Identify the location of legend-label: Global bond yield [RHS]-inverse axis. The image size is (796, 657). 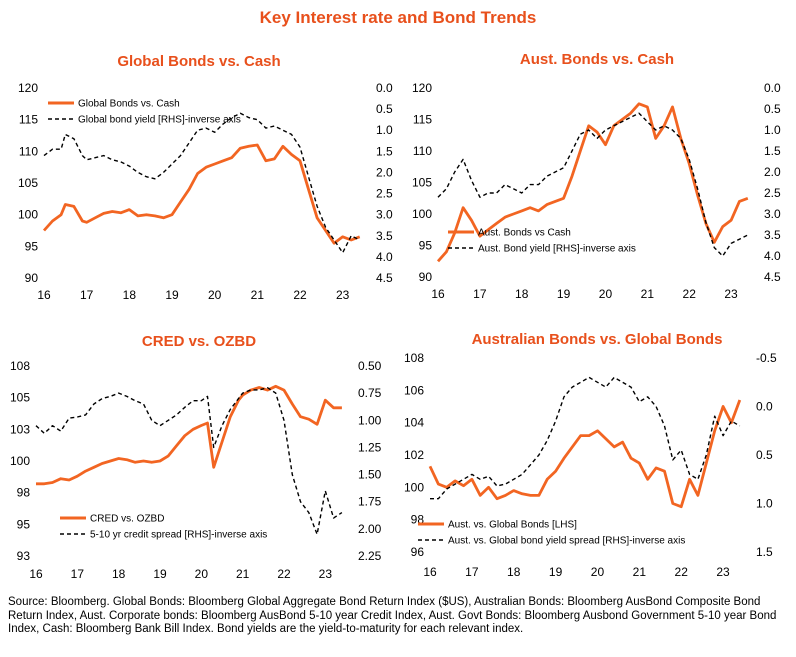
(159, 120).